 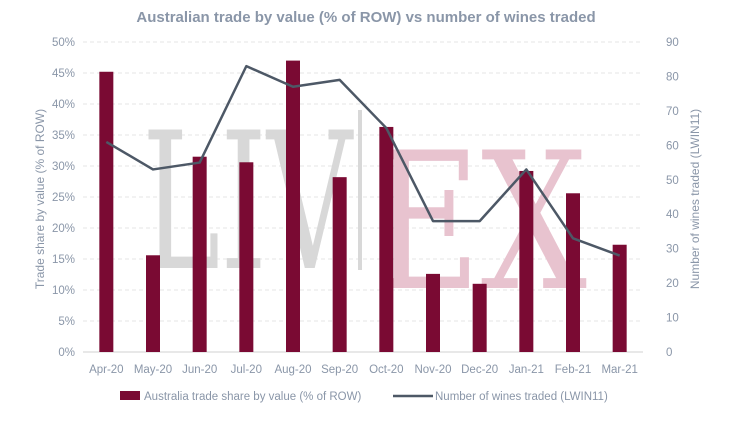 I want to click on y-tick-label: 50%, so click(x=63, y=43).